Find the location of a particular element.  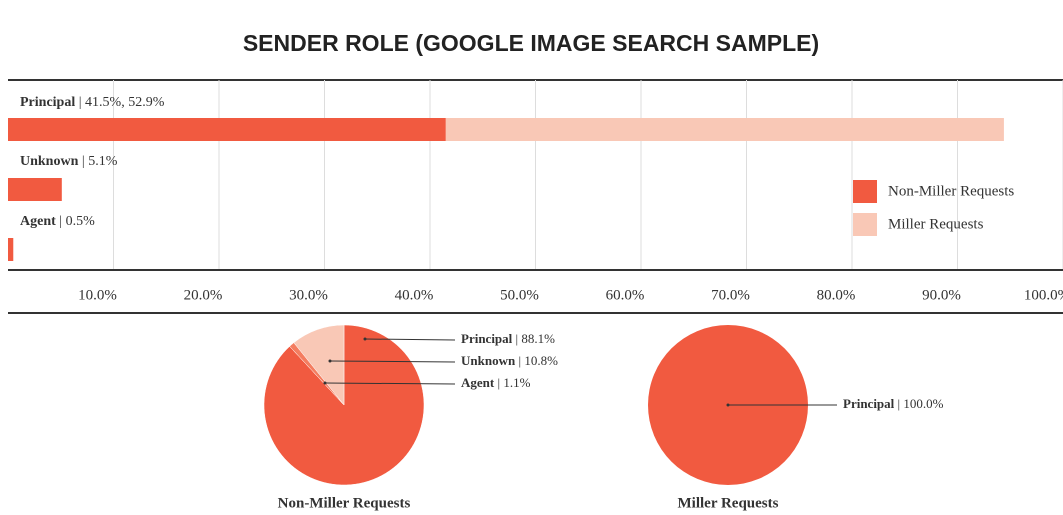

x-tick-label: 70.0% is located at coordinates (730, 295).